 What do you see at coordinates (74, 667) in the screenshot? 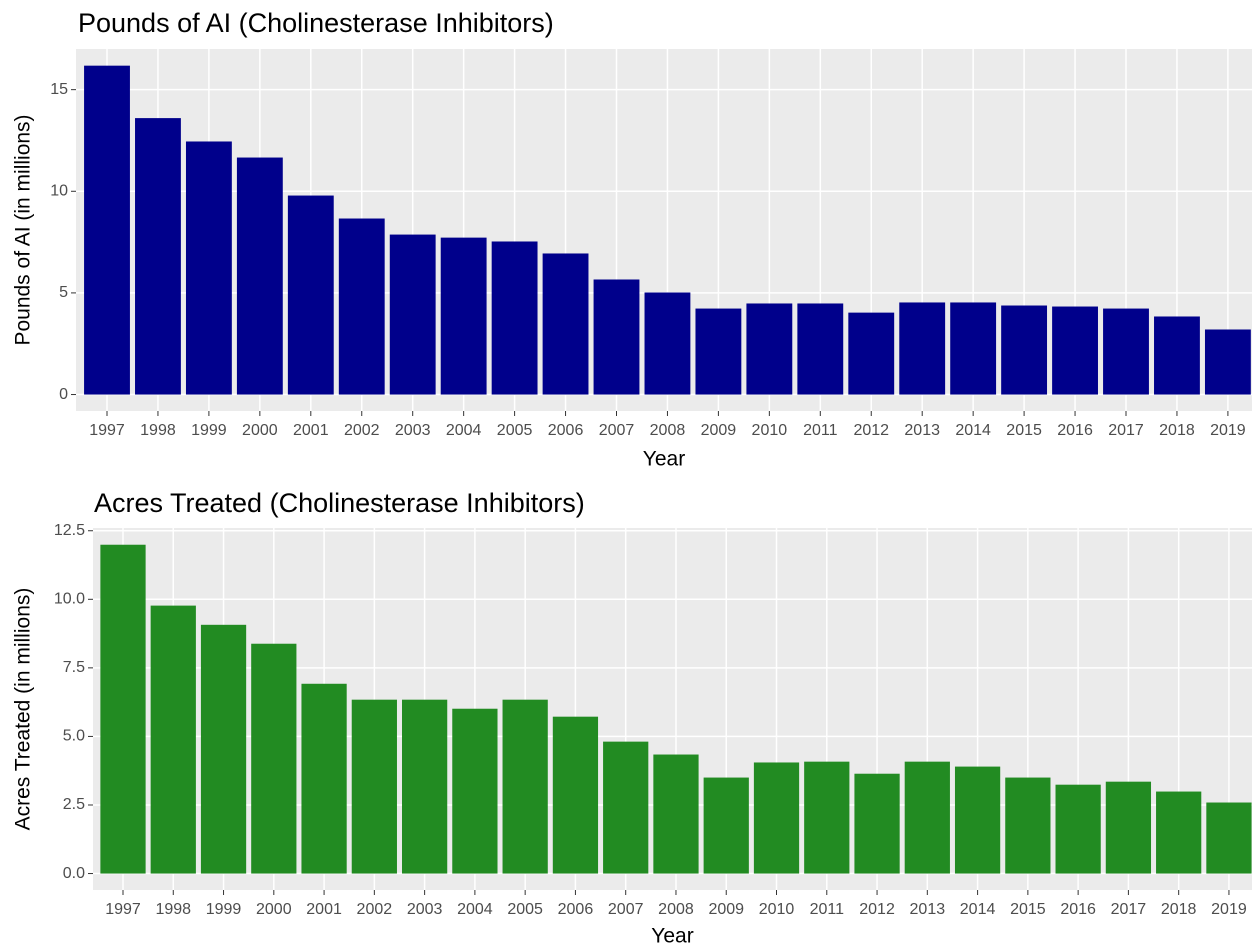
I see `y-tick-label: 7.5` at bounding box center [74, 667].